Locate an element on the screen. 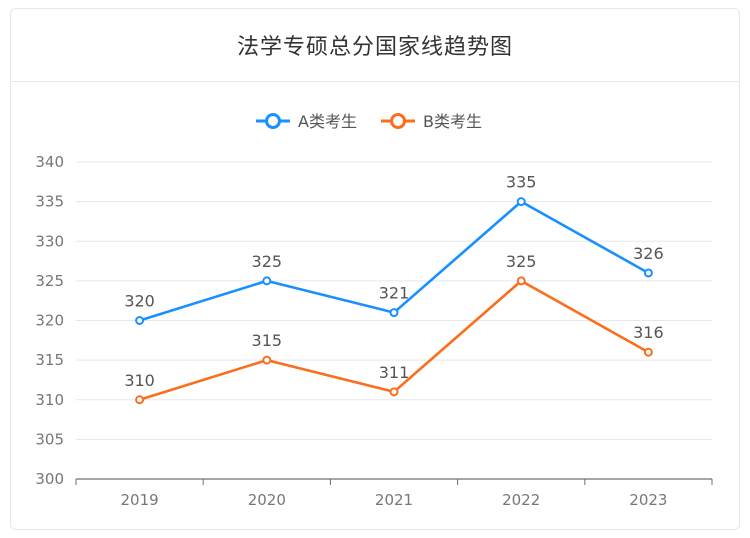 This screenshot has height=538, width=750. legend-item: A类考生 is located at coordinates (306, 121).